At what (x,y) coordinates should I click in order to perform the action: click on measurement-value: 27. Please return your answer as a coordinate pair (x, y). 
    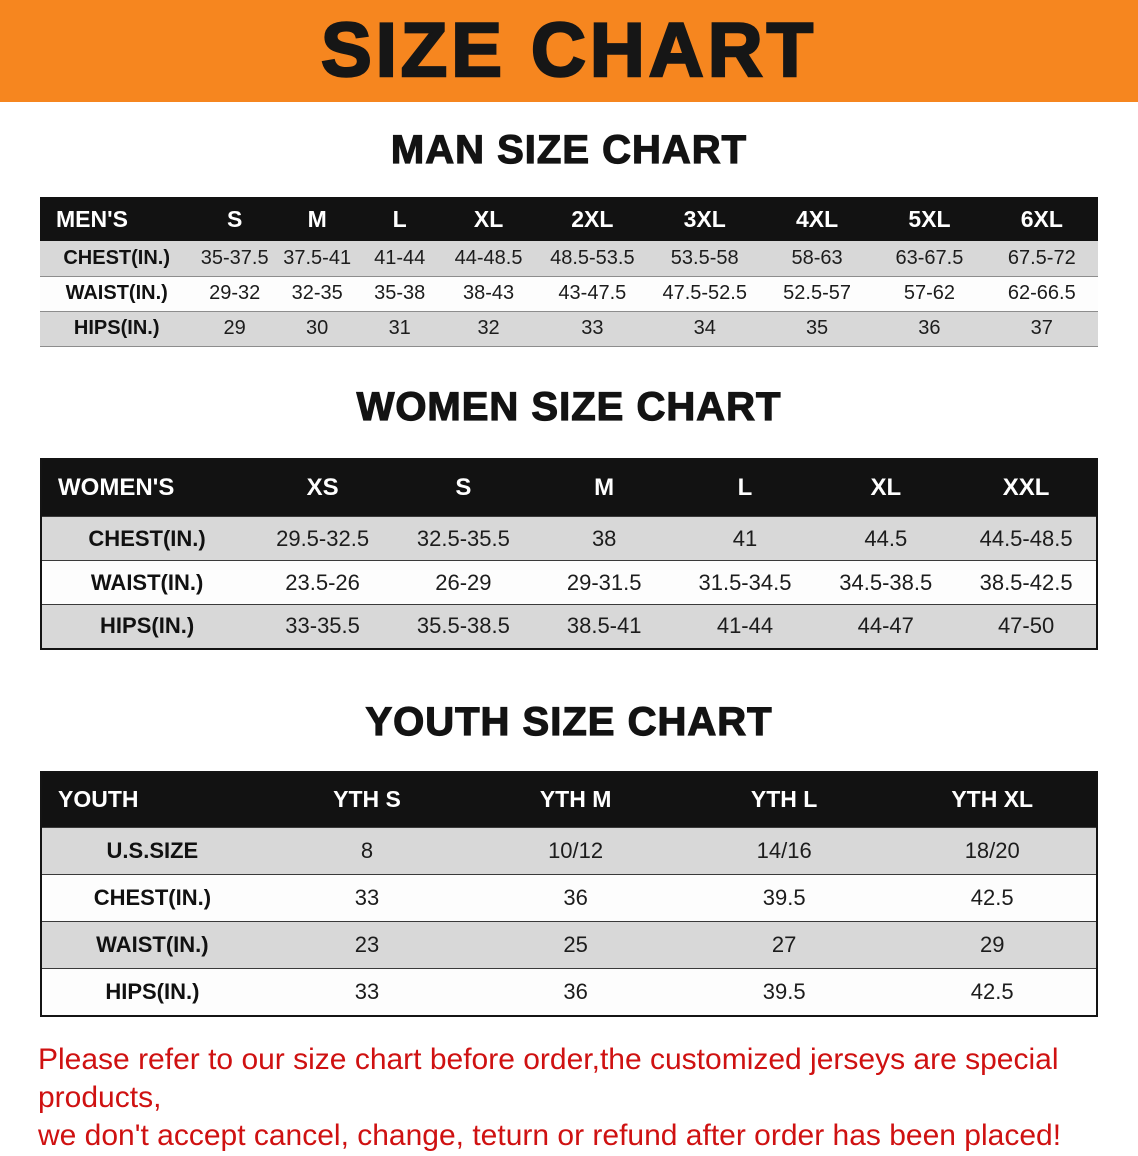
    Looking at the image, I should click on (784, 944).